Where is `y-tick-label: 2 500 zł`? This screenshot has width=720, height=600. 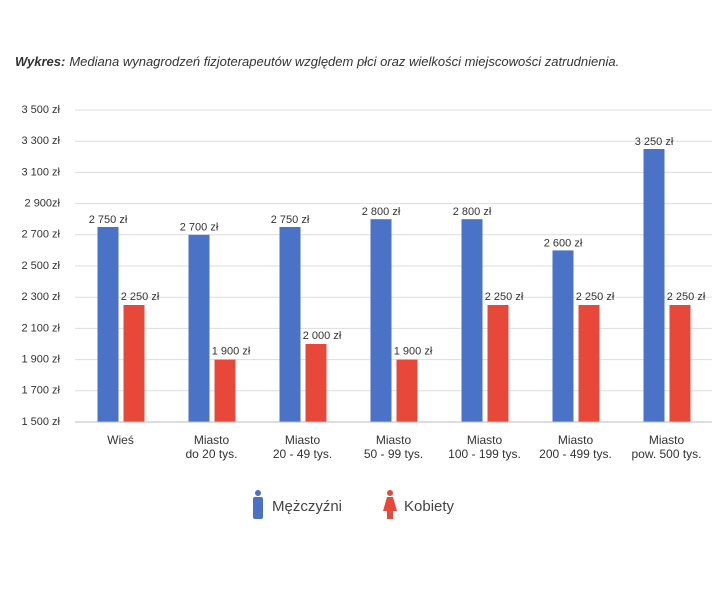
y-tick-label: 2 500 zł is located at coordinates (40, 266).